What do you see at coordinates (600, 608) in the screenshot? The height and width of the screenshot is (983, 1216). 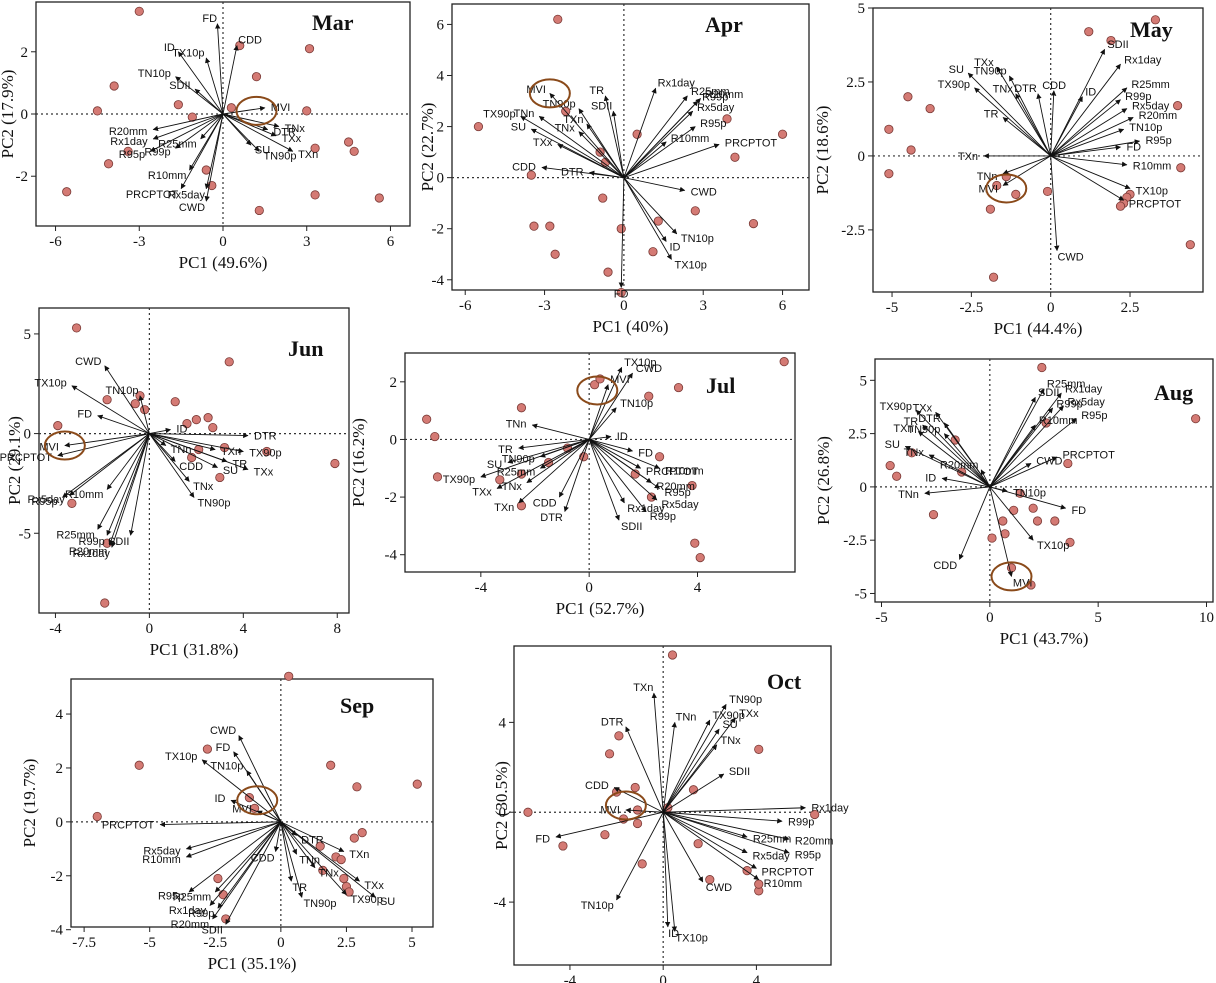 I see `x-axis-label: PC1 (52.7%)` at bounding box center [600, 608].